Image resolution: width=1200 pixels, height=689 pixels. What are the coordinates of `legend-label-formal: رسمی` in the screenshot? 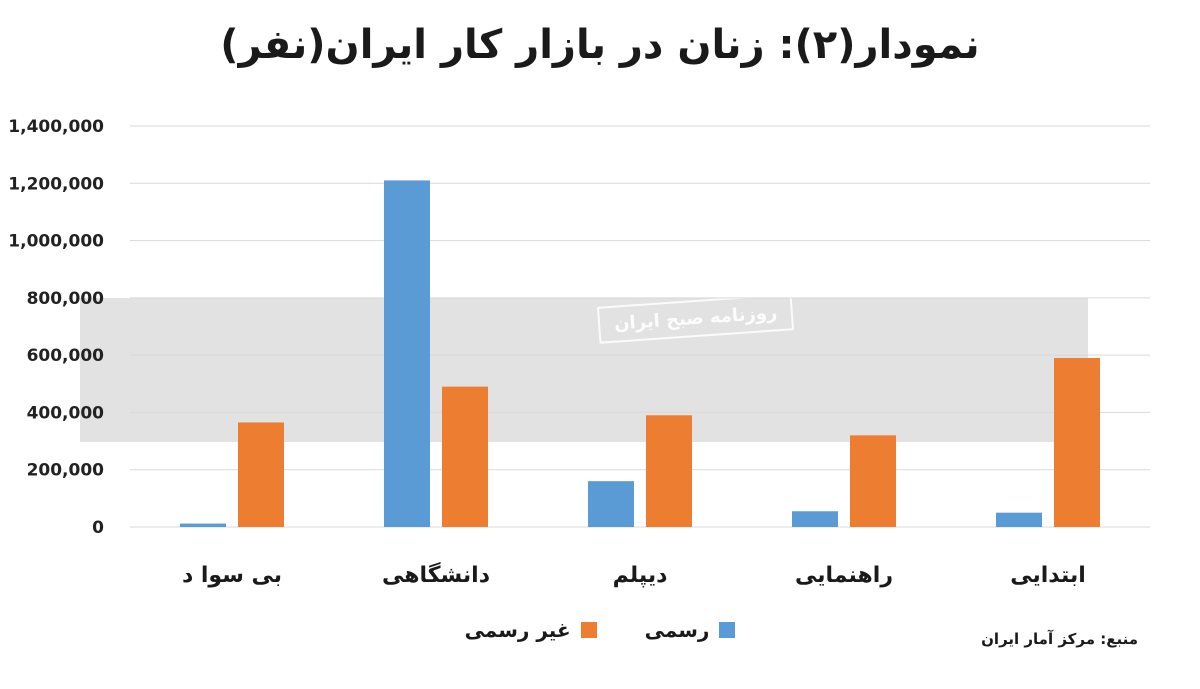 It's located at (677, 630).